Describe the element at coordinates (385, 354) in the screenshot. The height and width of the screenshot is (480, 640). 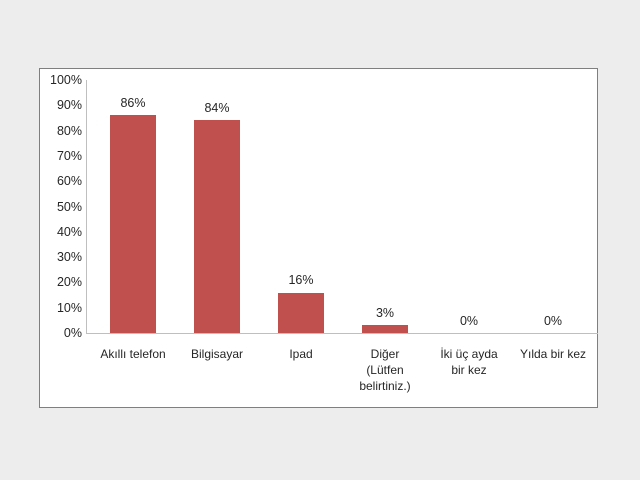
I see `category-label-line: Diğer` at that location.